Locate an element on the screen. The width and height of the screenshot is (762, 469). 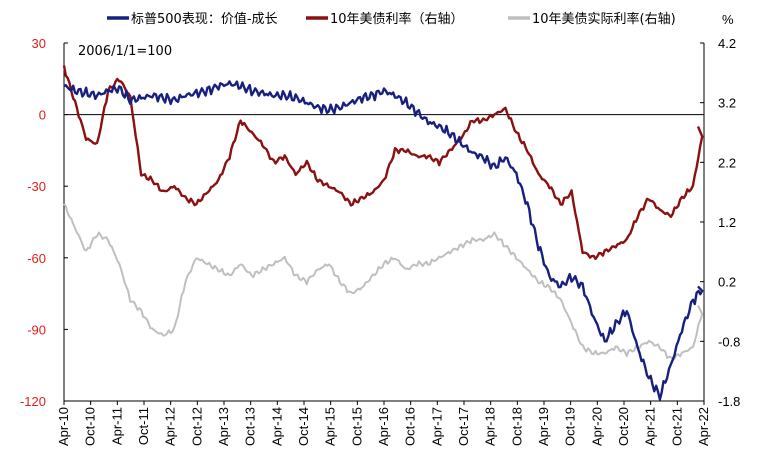
x-tick-label: Apr-13 is located at coordinates (223, 426).